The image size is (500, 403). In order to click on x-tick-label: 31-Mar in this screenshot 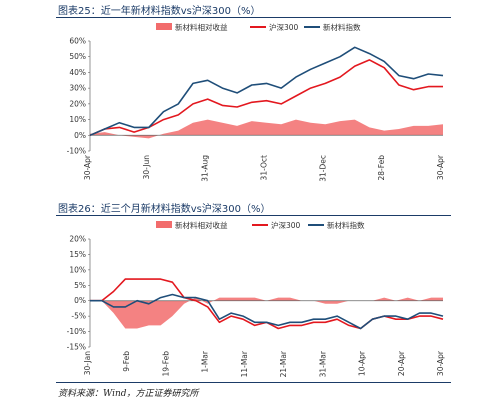, I will do `click(322, 363)`.